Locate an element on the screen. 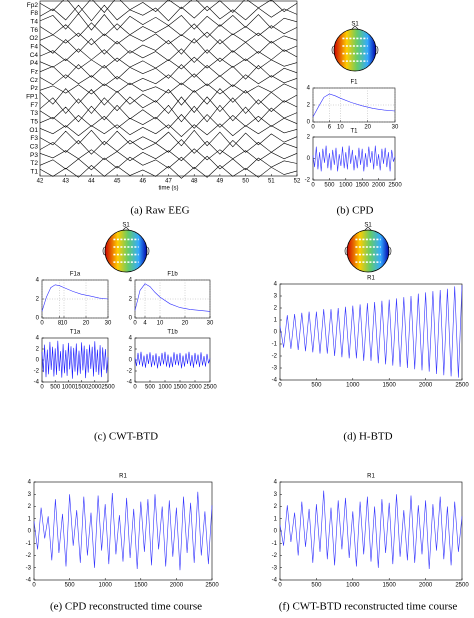 Image resolution: width=474 pixels, height=618 pixels. y-tick-label: 1 is located at coordinates (30, 519).